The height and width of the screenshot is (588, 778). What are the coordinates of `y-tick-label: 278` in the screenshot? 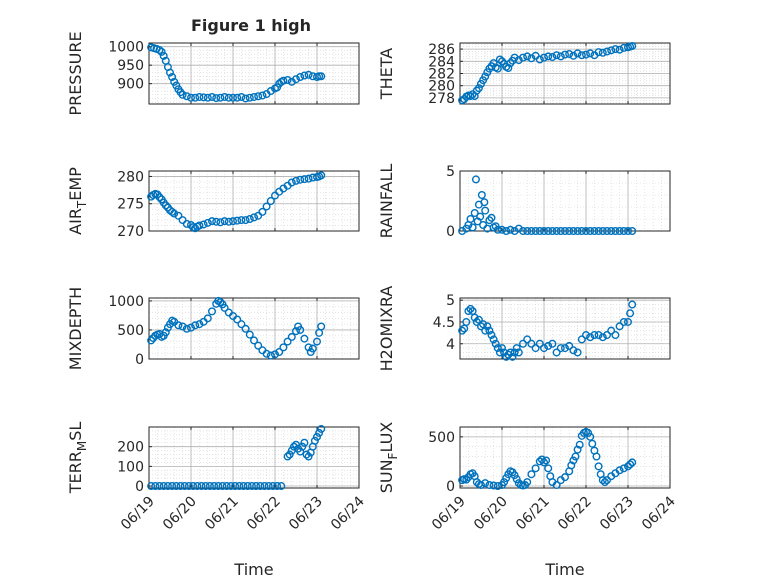 It's located at (441, 99).